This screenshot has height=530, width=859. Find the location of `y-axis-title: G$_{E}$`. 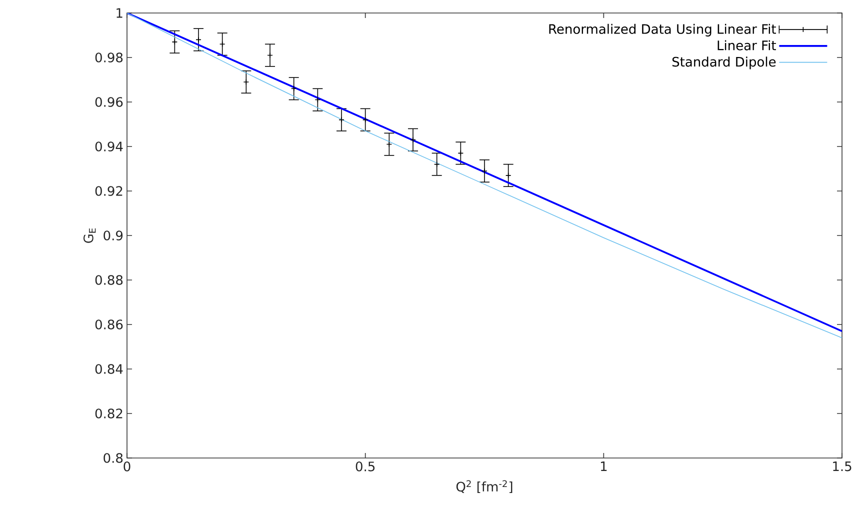

y-axis-title: G$_{E}$ is located at coordinates (90, 235).